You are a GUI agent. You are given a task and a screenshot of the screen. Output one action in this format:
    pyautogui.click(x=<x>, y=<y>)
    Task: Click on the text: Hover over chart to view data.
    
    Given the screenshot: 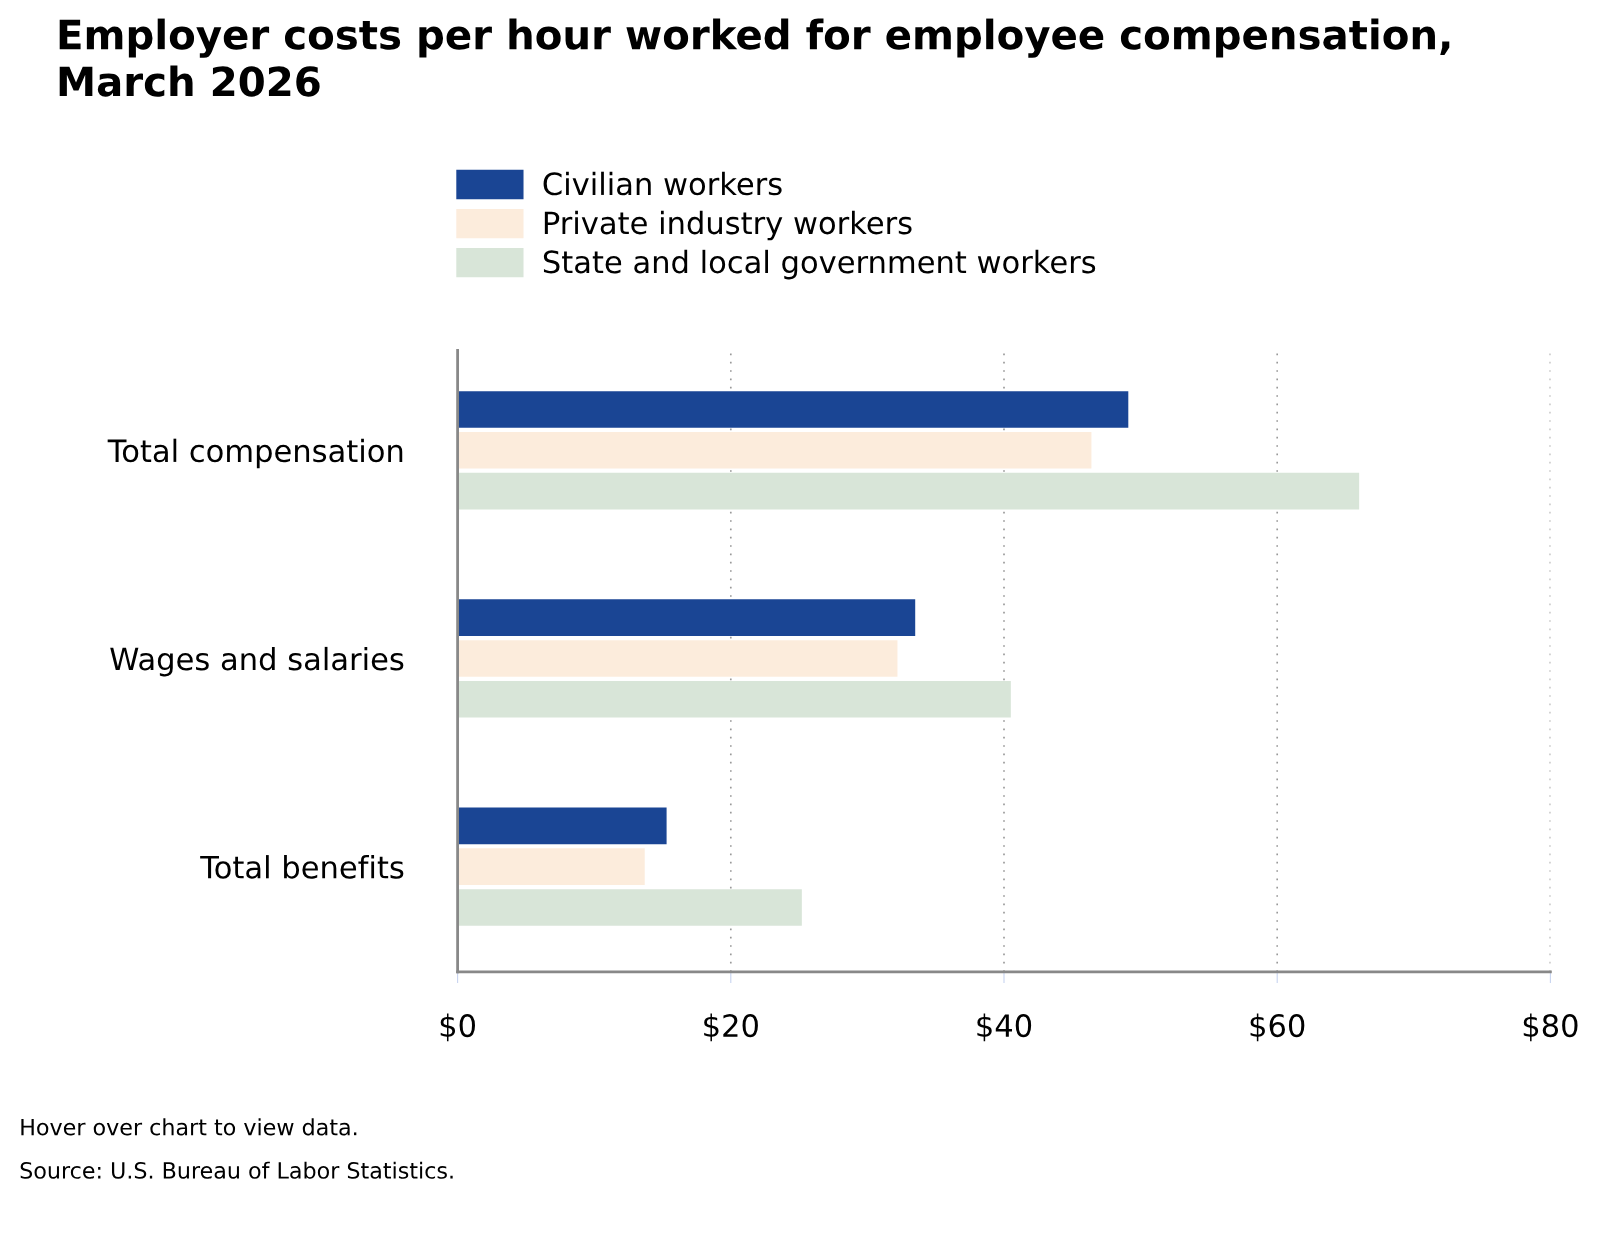 What is the action you would take?
    pyautogui.click(x=189, y=1127)
    